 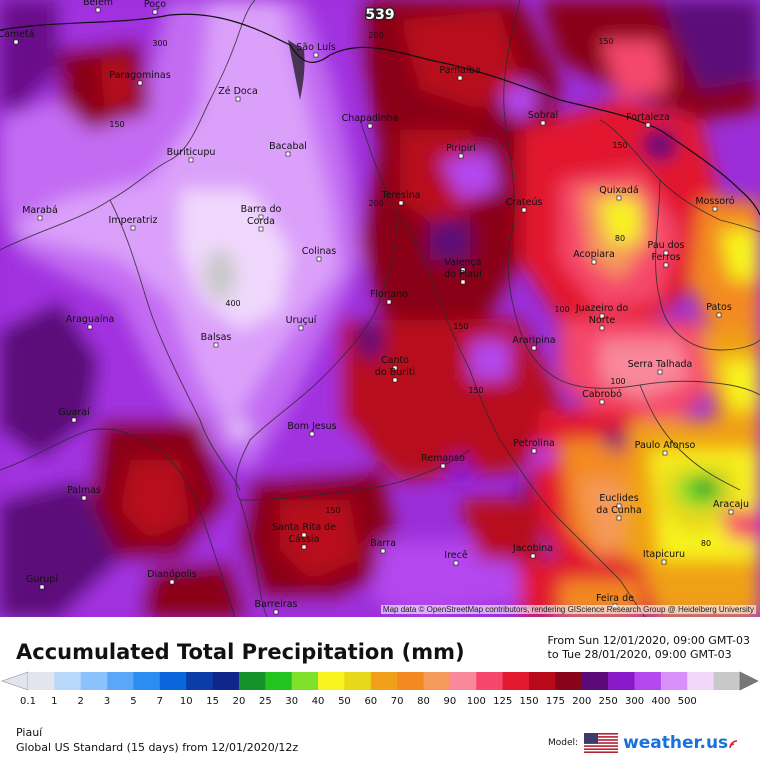 What do you see at coordinates (42, 579) in the screenshot?
I see `city-label: Gurupi` at bounding box center [42, 579].